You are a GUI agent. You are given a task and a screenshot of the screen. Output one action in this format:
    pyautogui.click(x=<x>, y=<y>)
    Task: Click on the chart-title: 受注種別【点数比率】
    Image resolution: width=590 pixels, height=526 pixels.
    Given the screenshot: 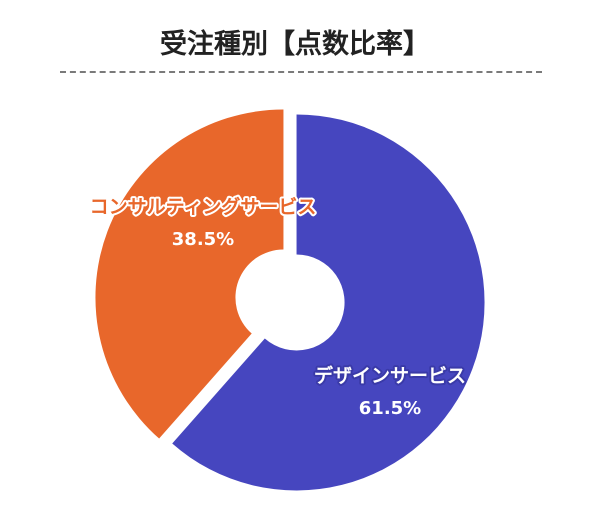 What is the action you would take?
    pyautogui.click(x=295, y=44)
    